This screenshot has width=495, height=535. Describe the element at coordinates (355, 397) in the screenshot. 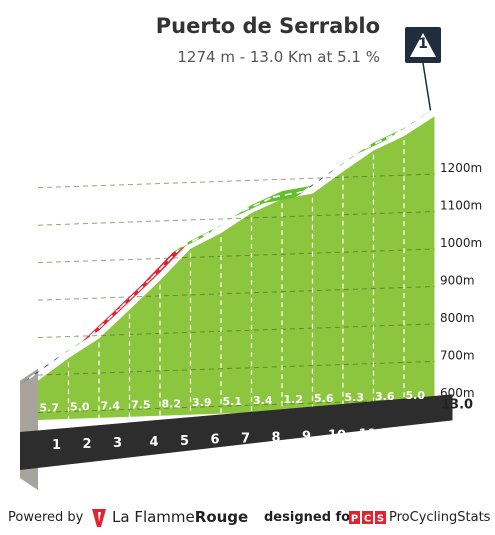

I see `gradient-label-11: 5.3` at that location.